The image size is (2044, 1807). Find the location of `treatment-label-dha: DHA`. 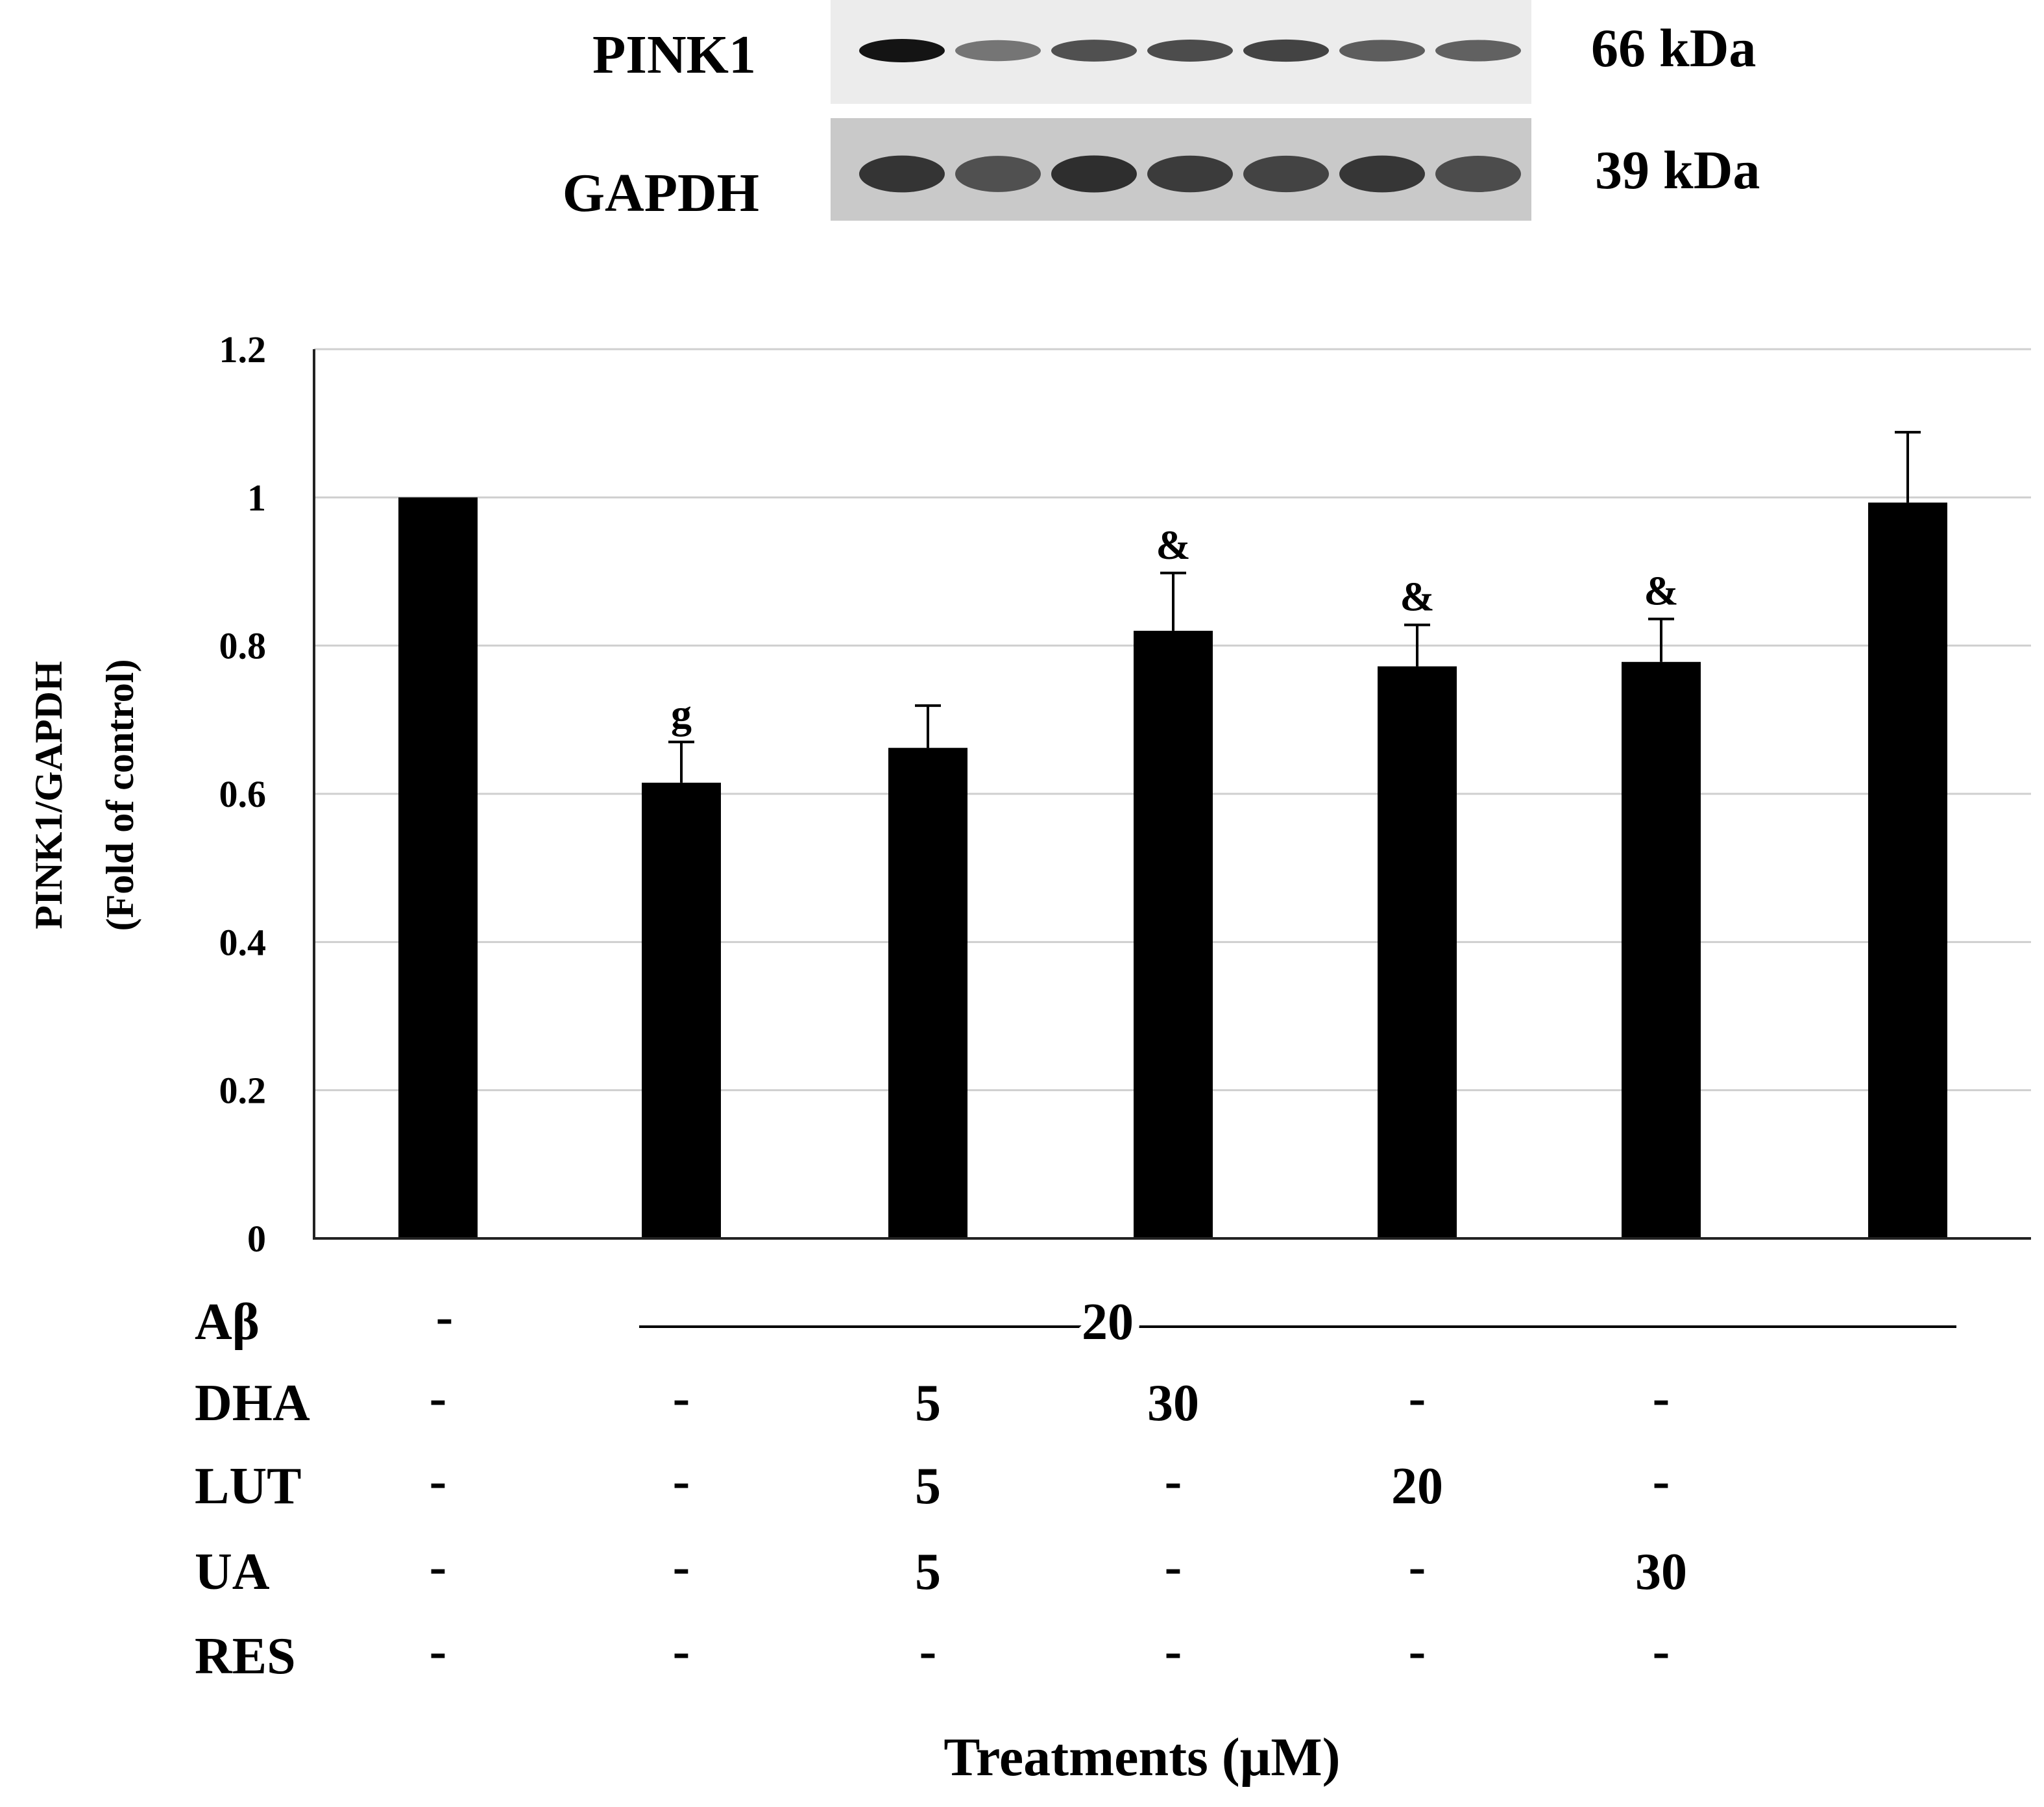

treatment-label-dha: DHA is located at coordinates (252, 1404).